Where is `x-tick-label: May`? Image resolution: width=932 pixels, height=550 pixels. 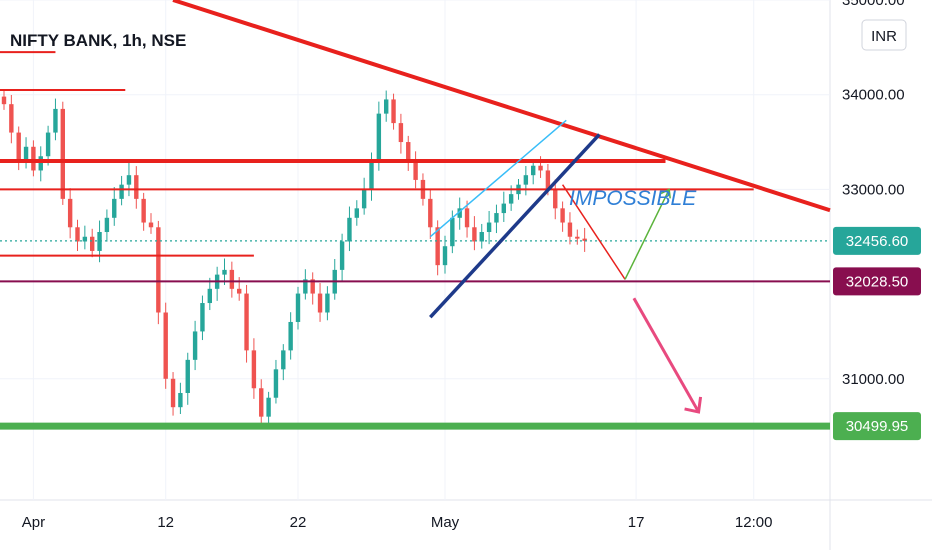
x-tick-label: May is located at coordinates (445, 522).